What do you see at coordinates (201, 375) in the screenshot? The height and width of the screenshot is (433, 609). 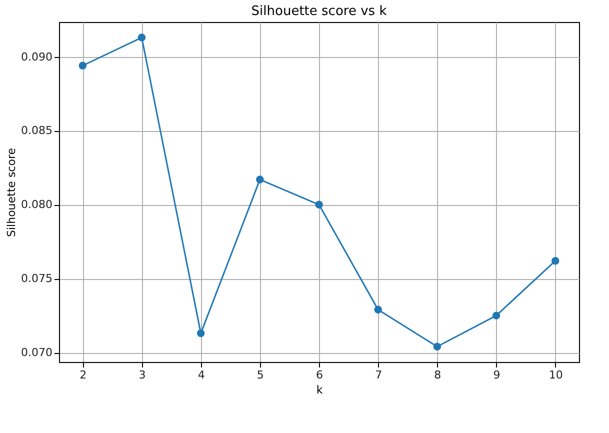 I see `x-tick-label: 4` at bounding box center [201, 375].